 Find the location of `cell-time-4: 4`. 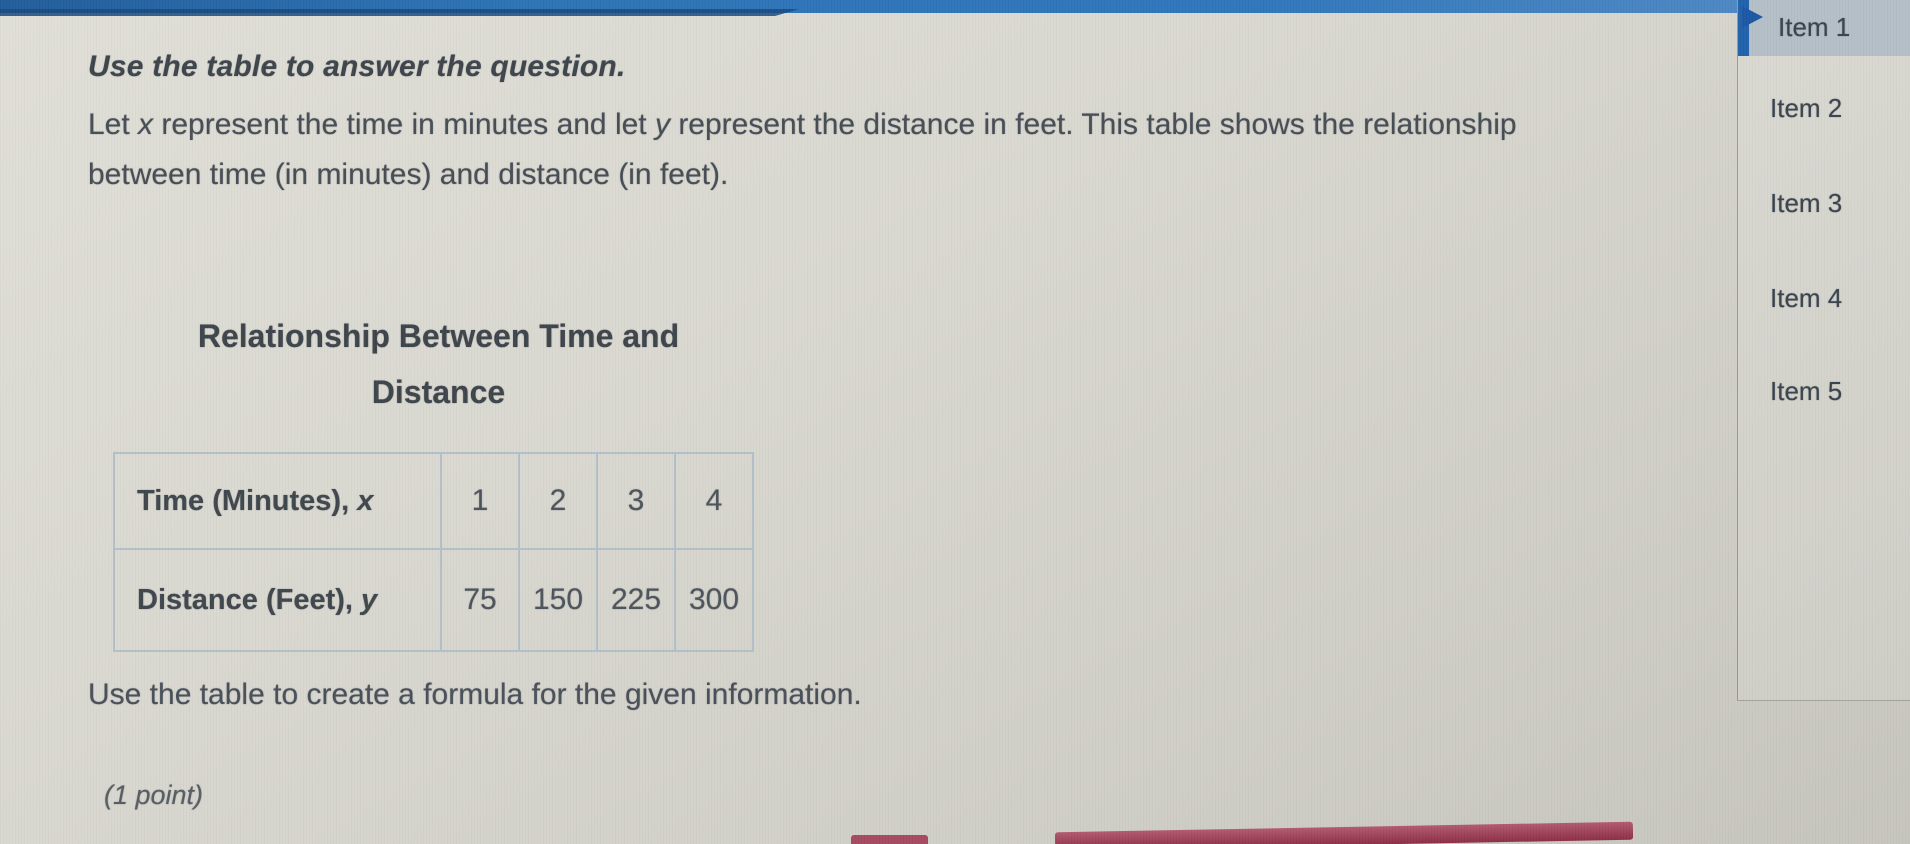

cell-time-4: 4 is located at coordinates (714, 501).